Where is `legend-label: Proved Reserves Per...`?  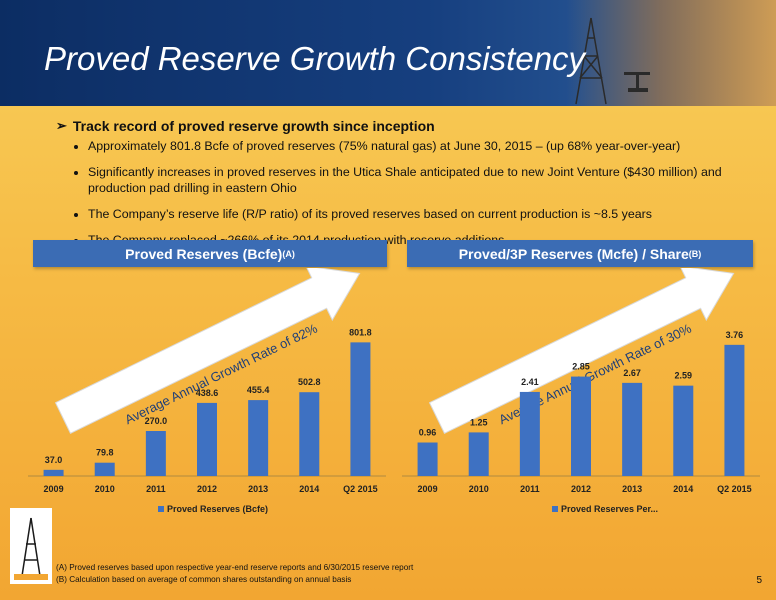 legend-label: Proved Reserves Per... is located at coordinates (609, 509).